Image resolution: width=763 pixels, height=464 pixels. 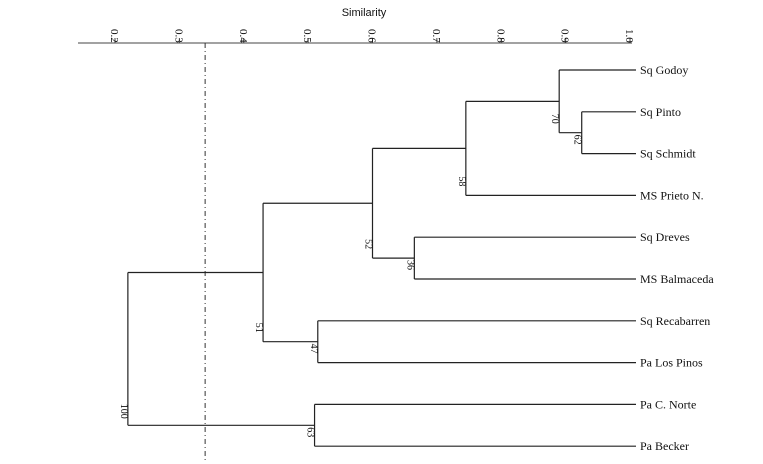 I want to click on support-value: 63, so click(x=310, y=432).